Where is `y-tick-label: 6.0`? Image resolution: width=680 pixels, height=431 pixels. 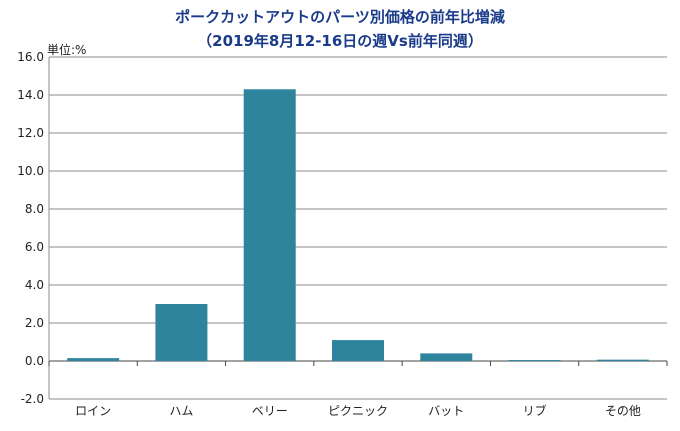 y-tick-label: 6.0 is located at coordinates (34, 247).